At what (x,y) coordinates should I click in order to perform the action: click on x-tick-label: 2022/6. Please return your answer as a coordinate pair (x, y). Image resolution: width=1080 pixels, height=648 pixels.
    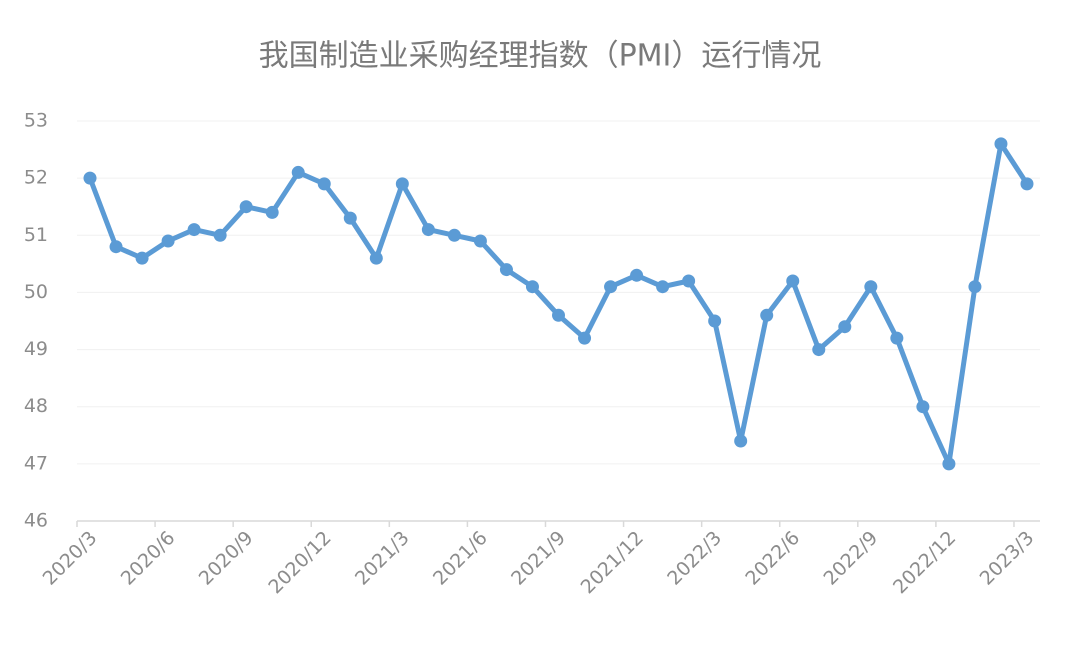
    Looking at the image, I should click on (772, 558).